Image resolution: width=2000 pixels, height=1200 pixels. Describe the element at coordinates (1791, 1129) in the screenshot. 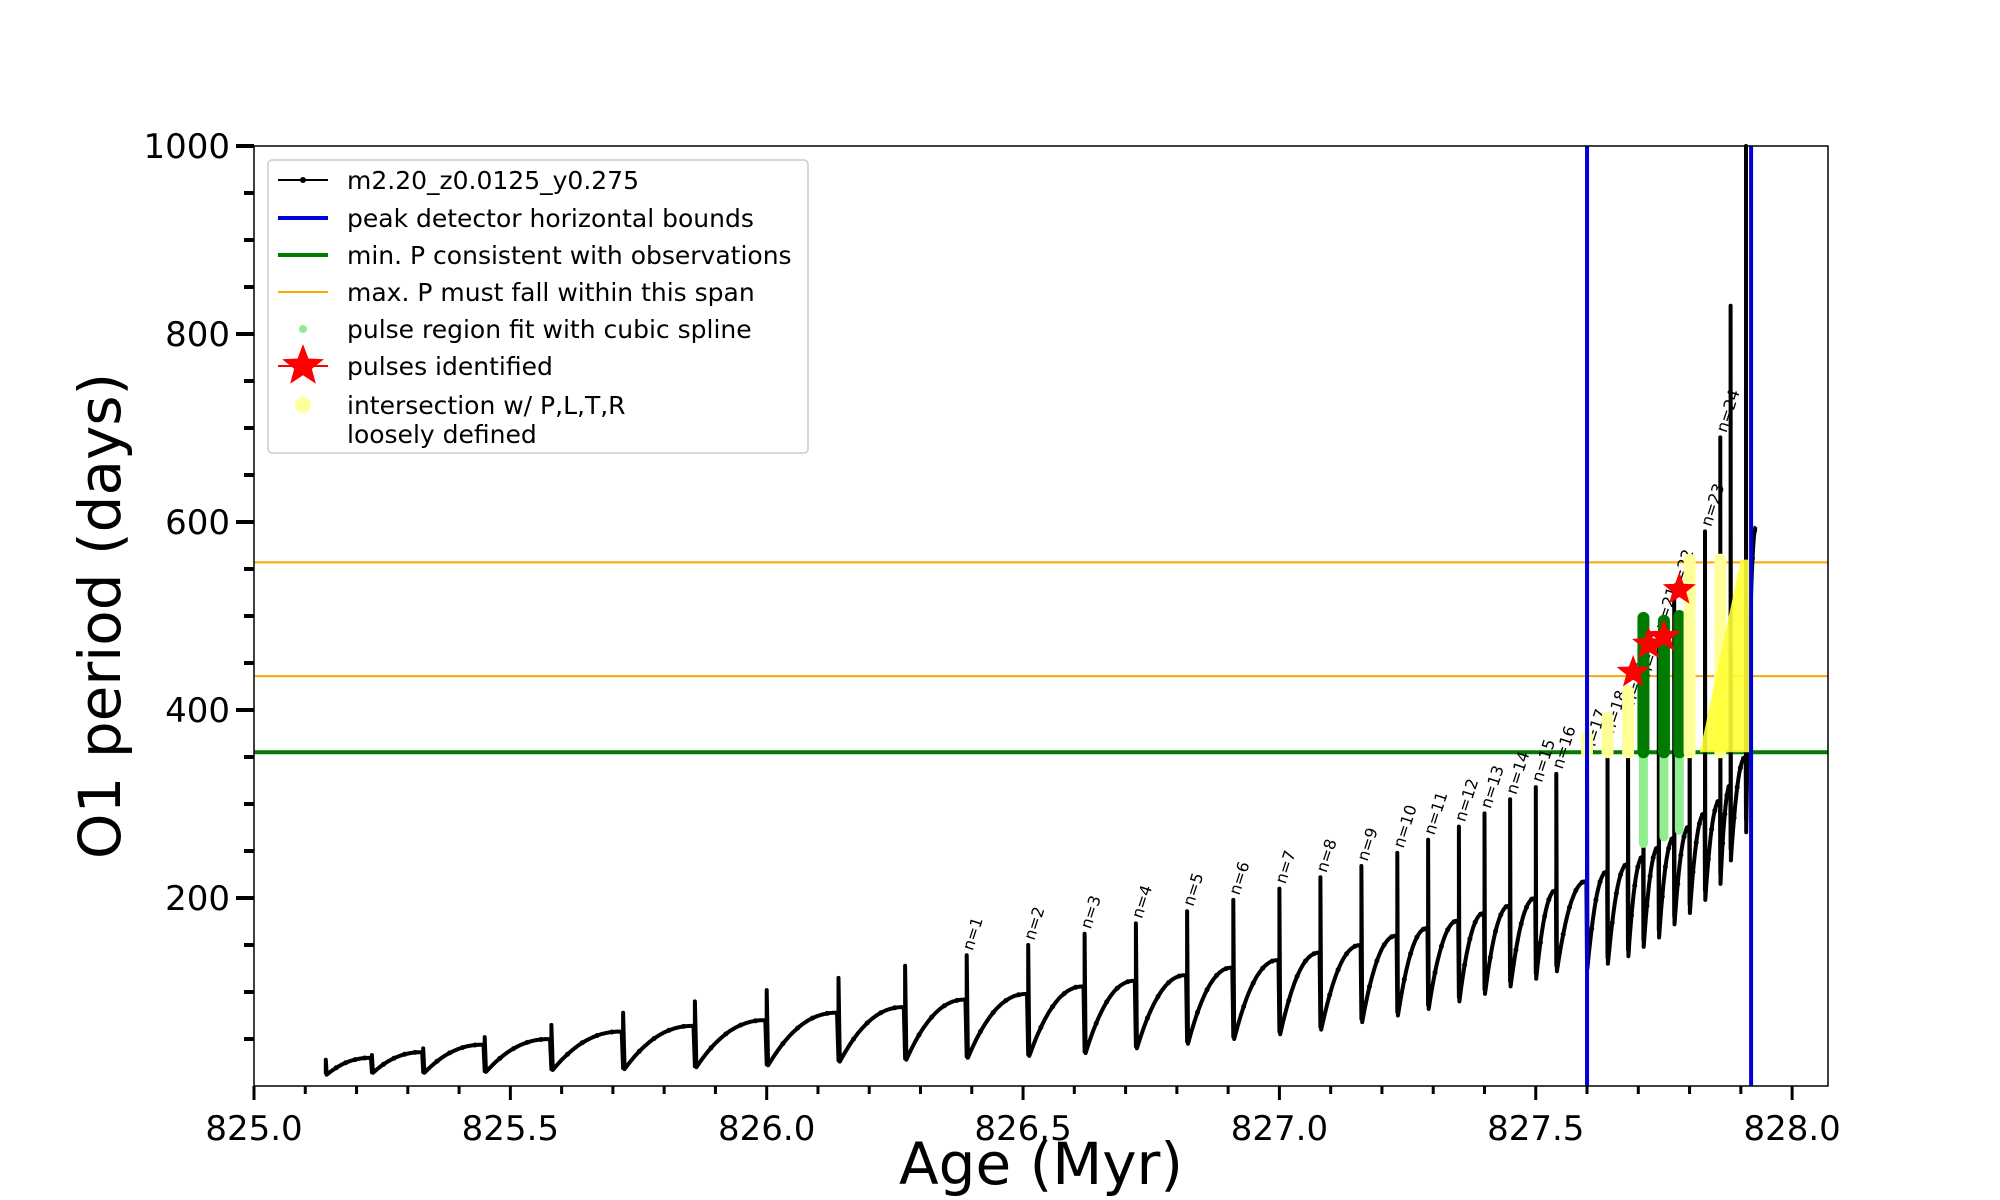

I see `x-tick-label: 828.0` at that location.